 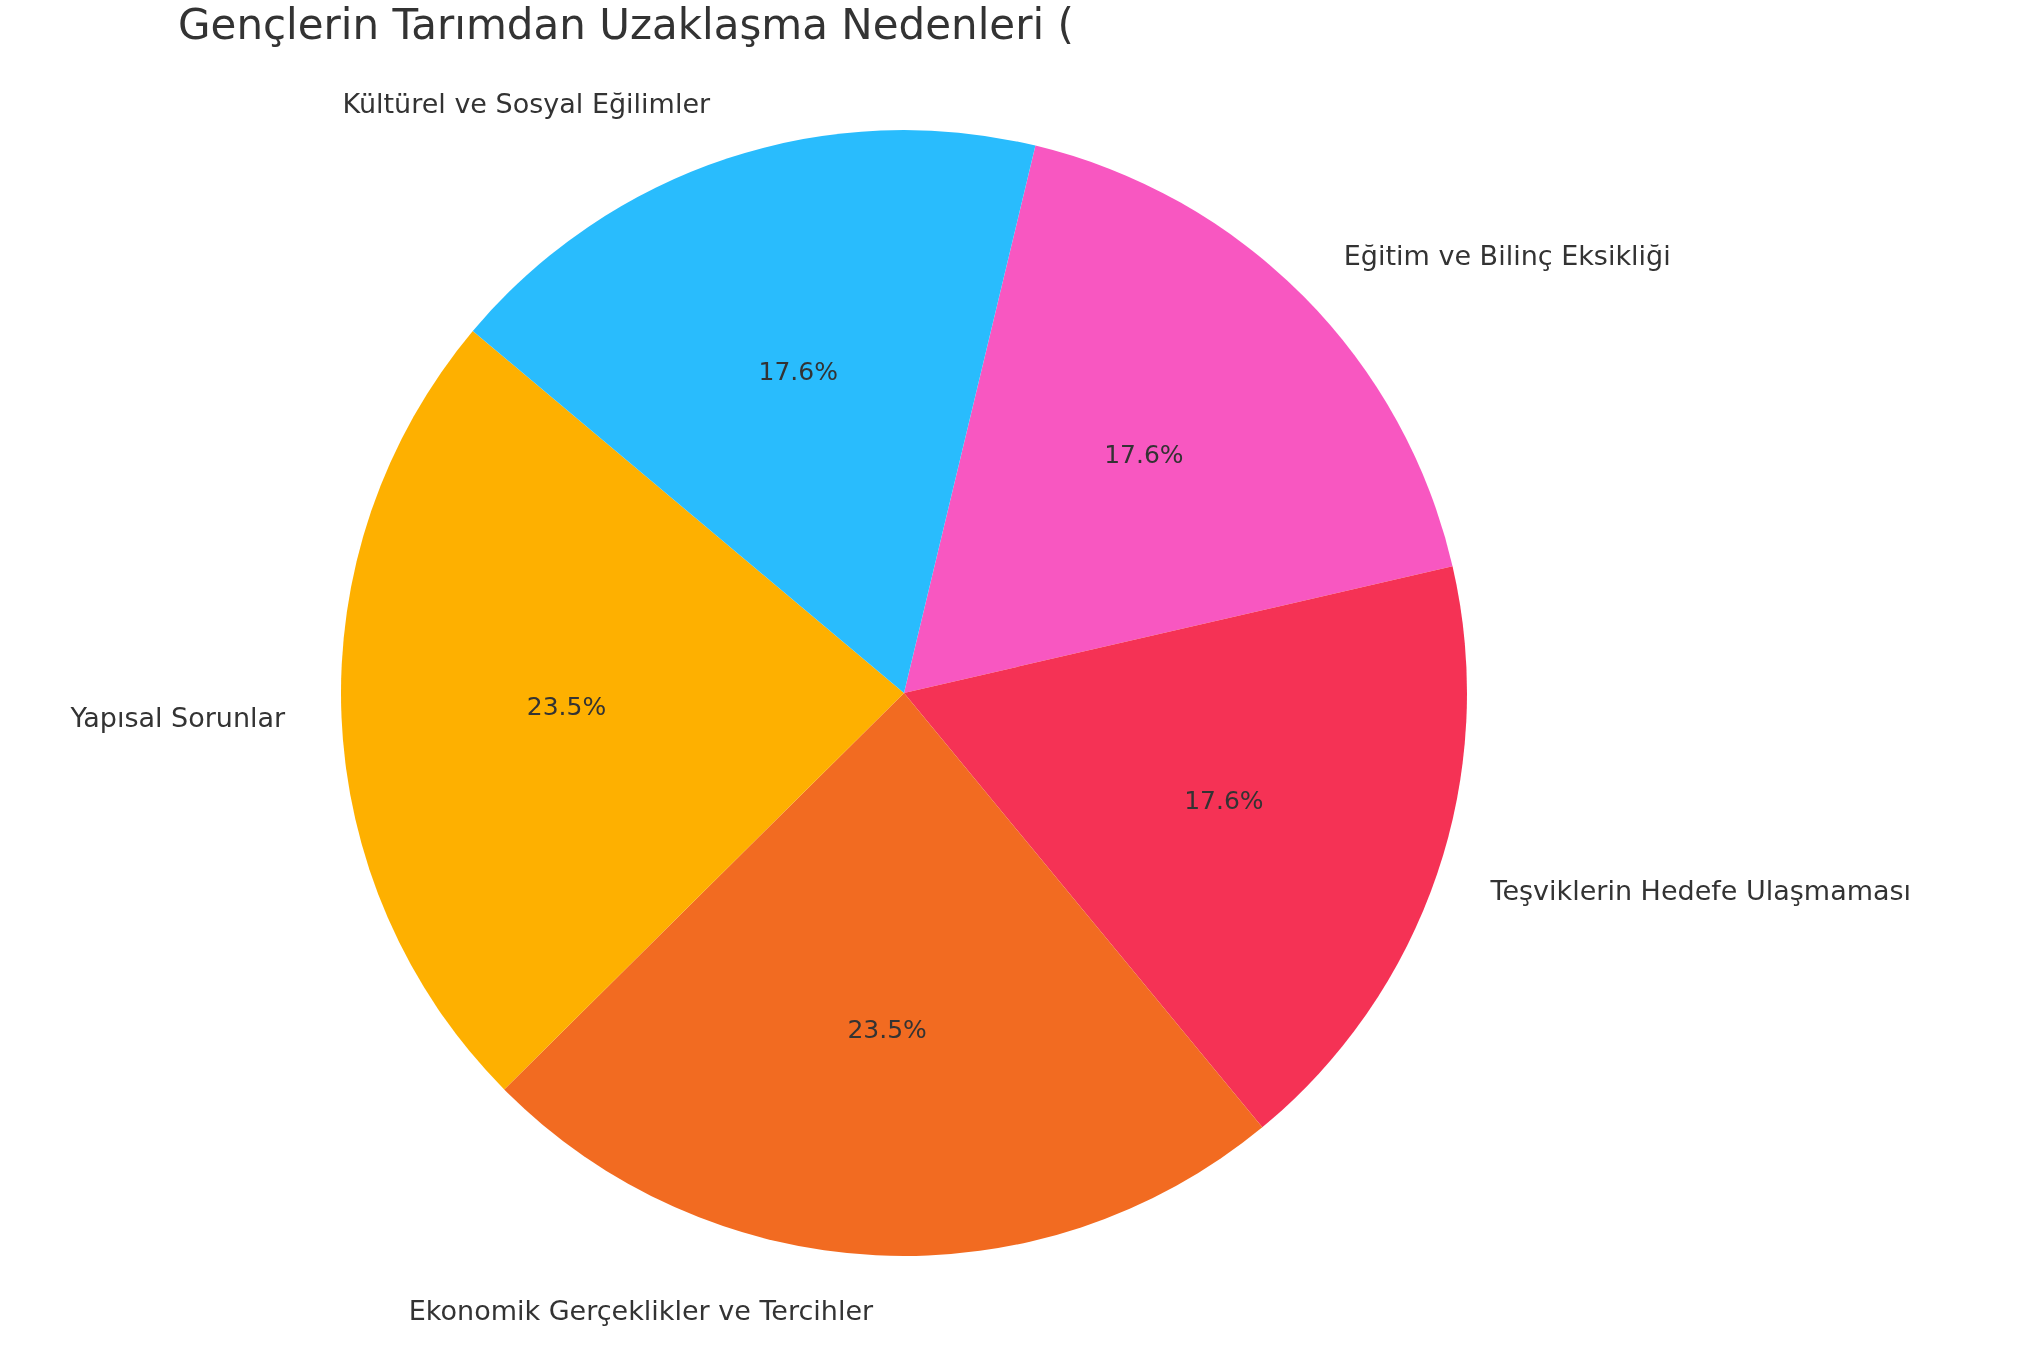 What do you see at coordinates (527, 103) in the screenshot?
I see `slice-label: Kültürel ve Sosyal Eğilimler` at bounding box center [527, 103].